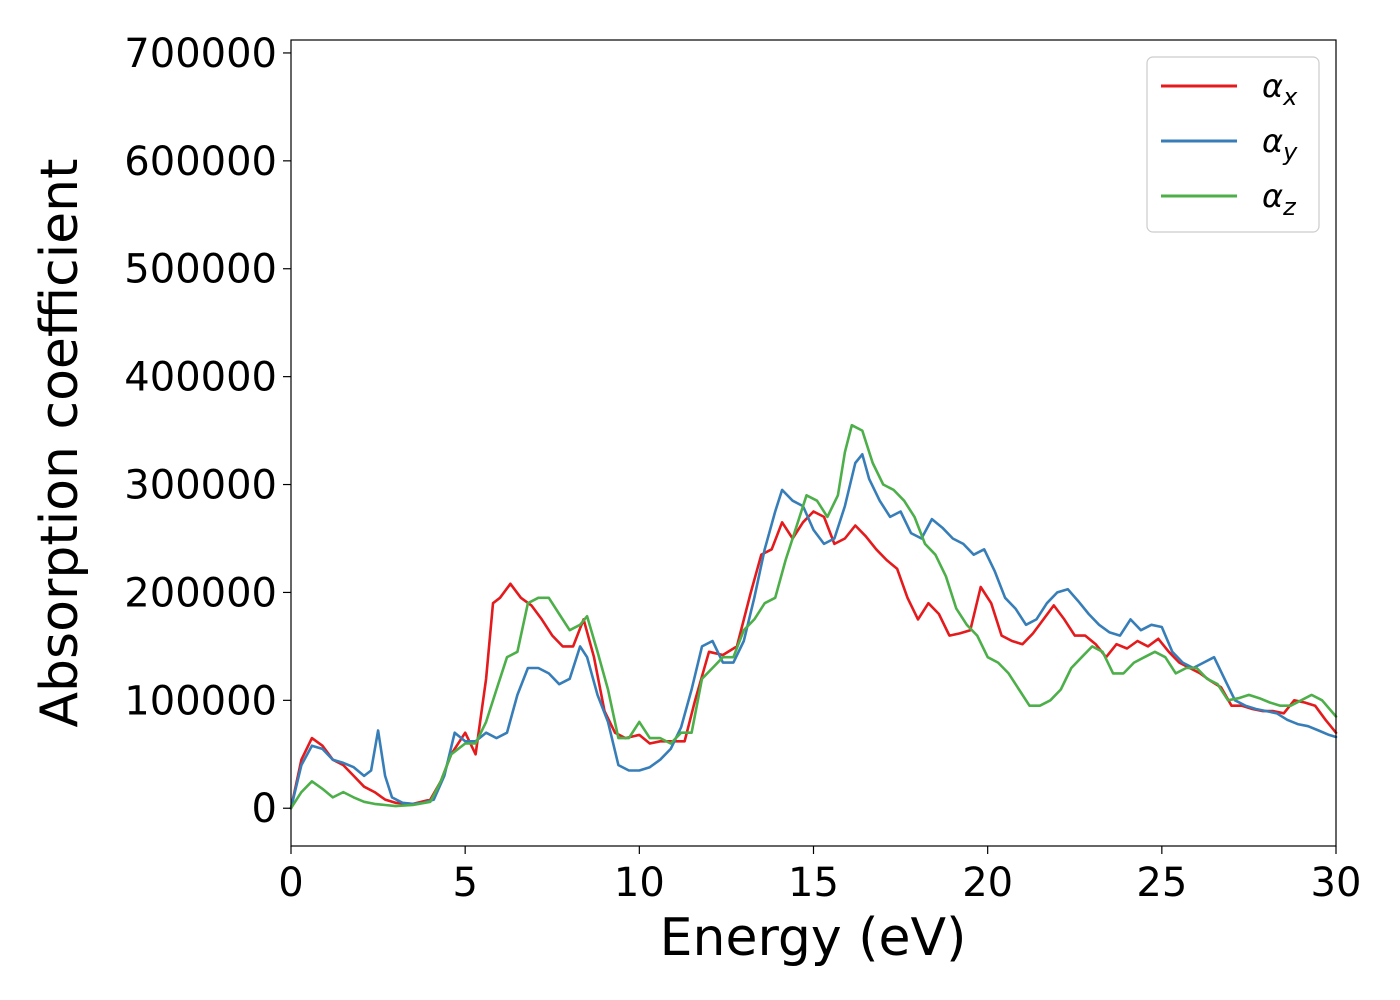 Image resolution: width=1400 pixels, height=1000 pixels. What do you see at coordinates (200, 54) in the screenshot?
I see `y-tick-label: 700000` at bounding box center [200, 54].